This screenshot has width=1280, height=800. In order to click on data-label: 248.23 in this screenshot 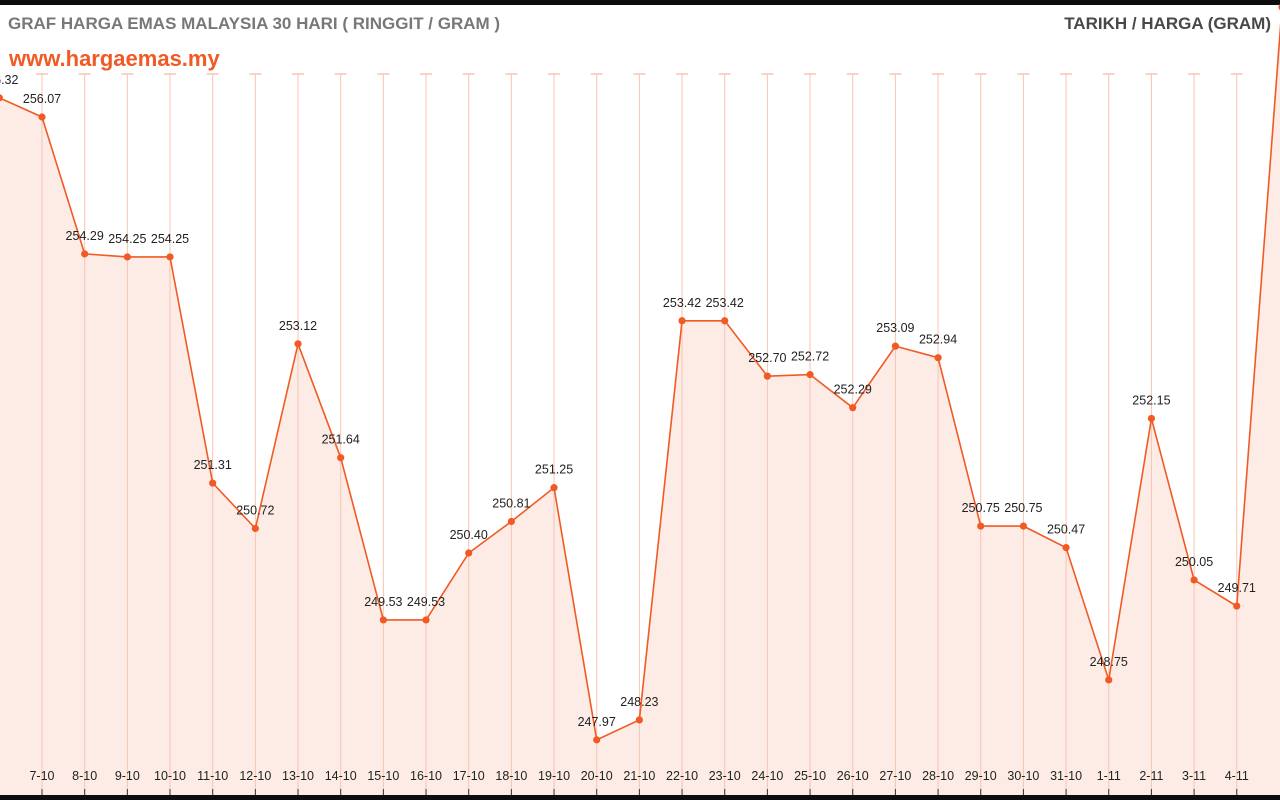, I will do `click(639, 702)`.